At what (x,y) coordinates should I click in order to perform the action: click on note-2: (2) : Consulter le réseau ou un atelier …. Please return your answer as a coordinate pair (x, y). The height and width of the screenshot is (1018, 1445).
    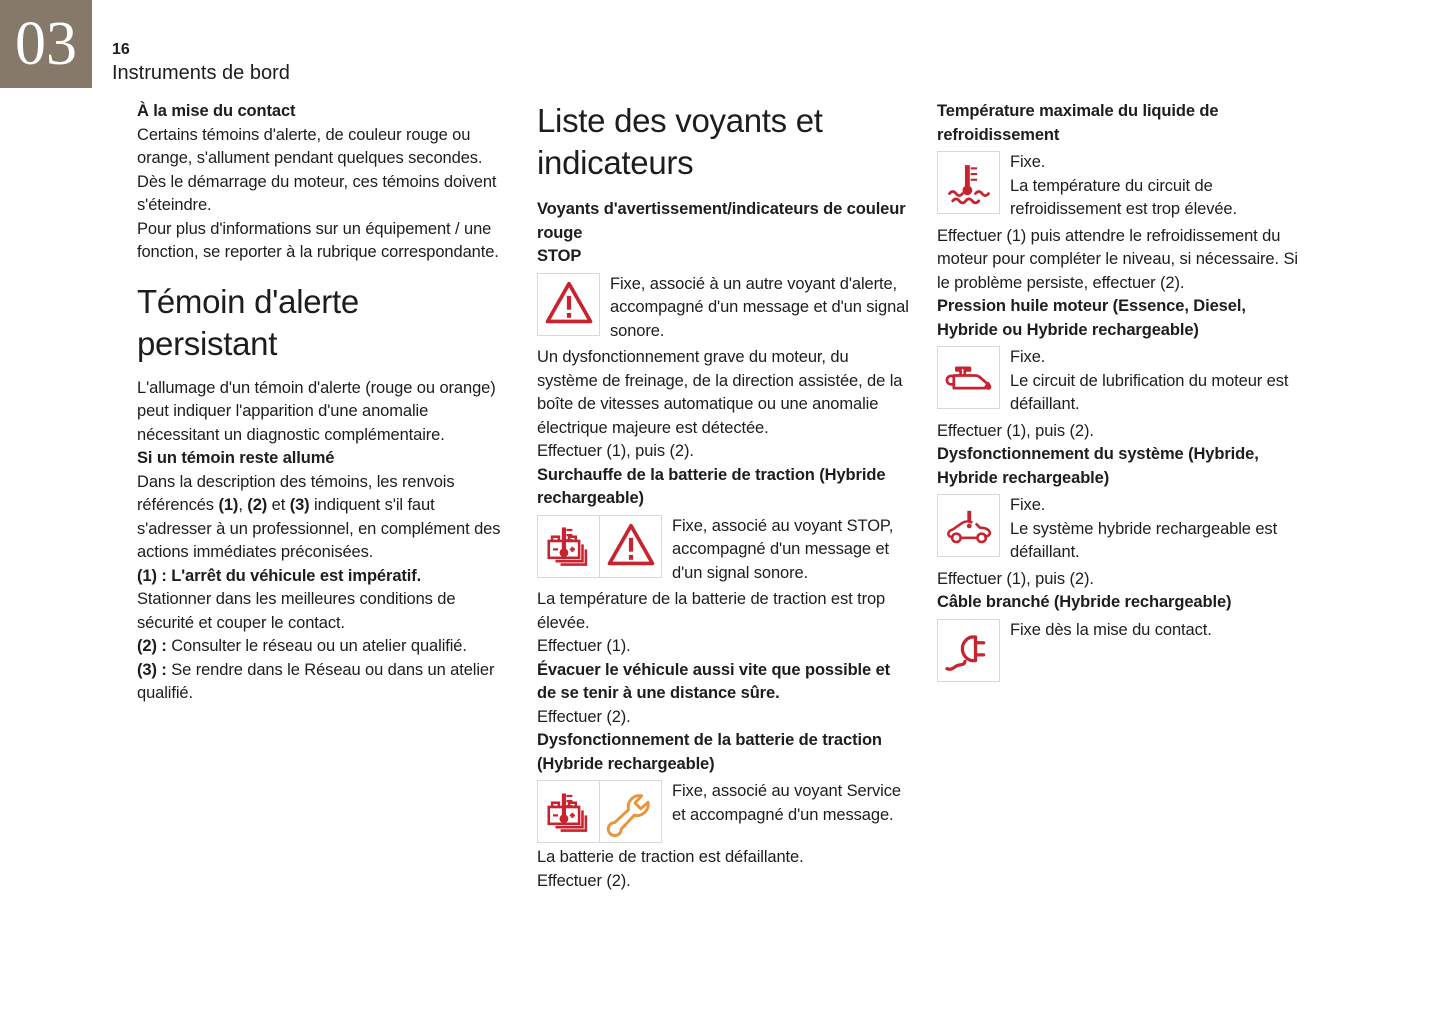
    Looking at the image, I should click on (321, 647).